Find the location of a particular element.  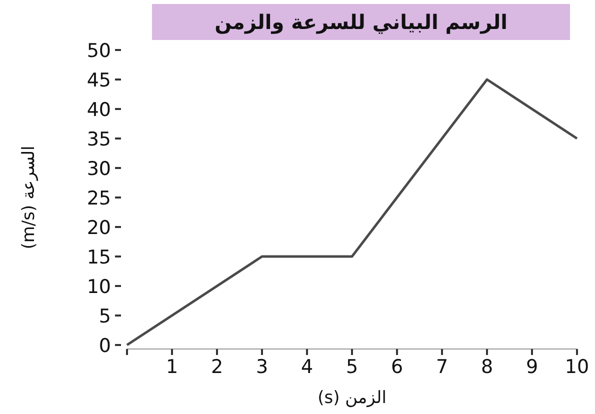

y-tick-label: 10 is located at coordinates (98, 287).